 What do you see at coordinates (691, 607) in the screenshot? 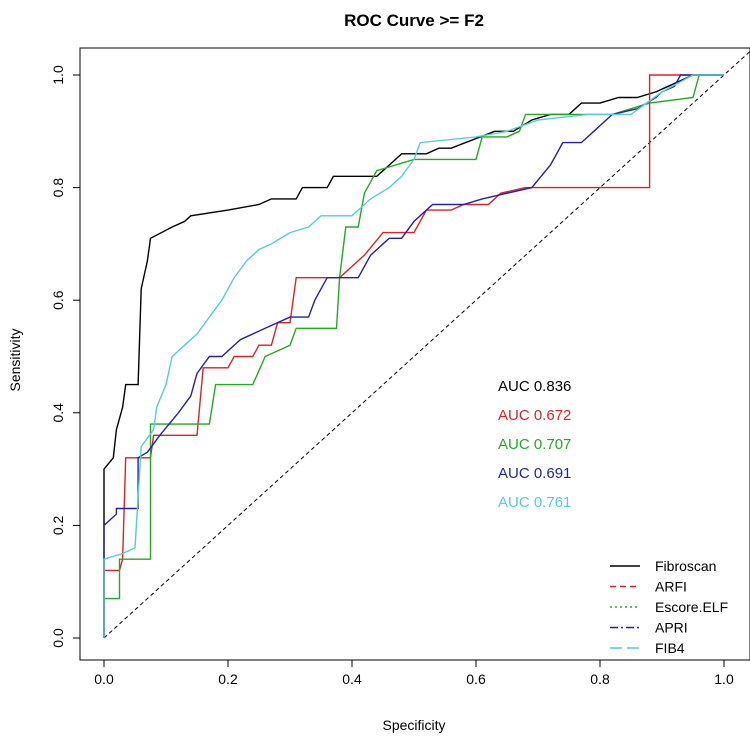
I see `legend-label: Escore.ELF` at bounding box center [691, 607].